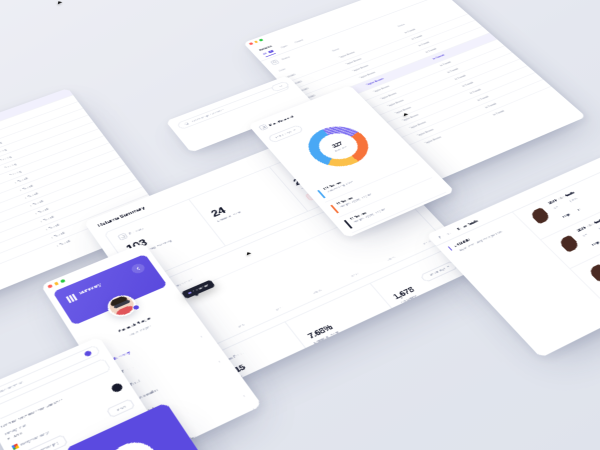 The height and width of the screenshot is (450, 600). Describe the element at coordinates (28, 265) in the screenshot. I see `cell-type: Exchange` at that location.